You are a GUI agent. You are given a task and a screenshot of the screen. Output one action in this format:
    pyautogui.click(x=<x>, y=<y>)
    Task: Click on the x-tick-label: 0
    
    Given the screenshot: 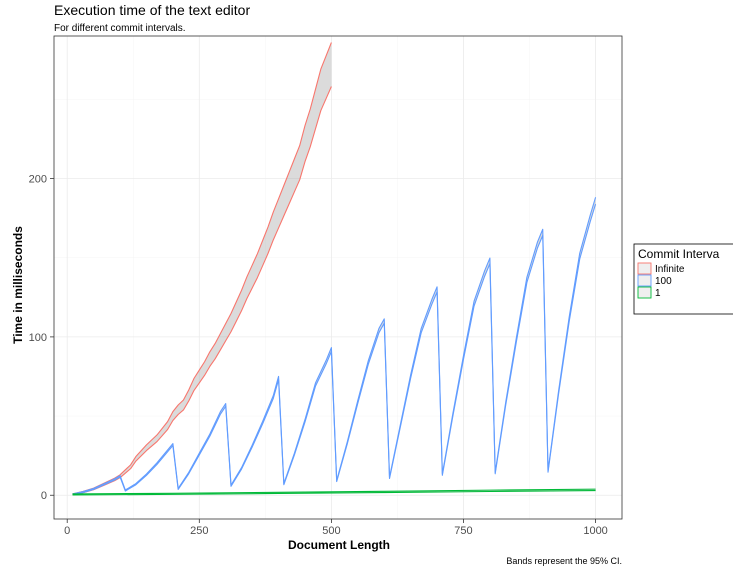 What is the action you would take?
    pyautogui.click(x=67, y=531)
    